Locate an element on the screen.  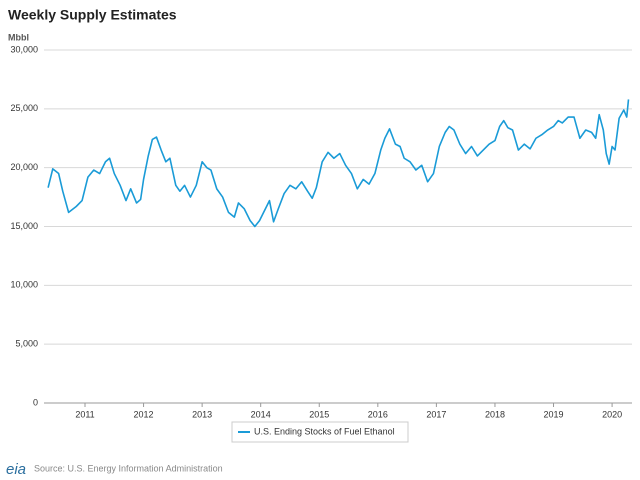
x-tick-label: 2013 is located at coordinates (202, 414).